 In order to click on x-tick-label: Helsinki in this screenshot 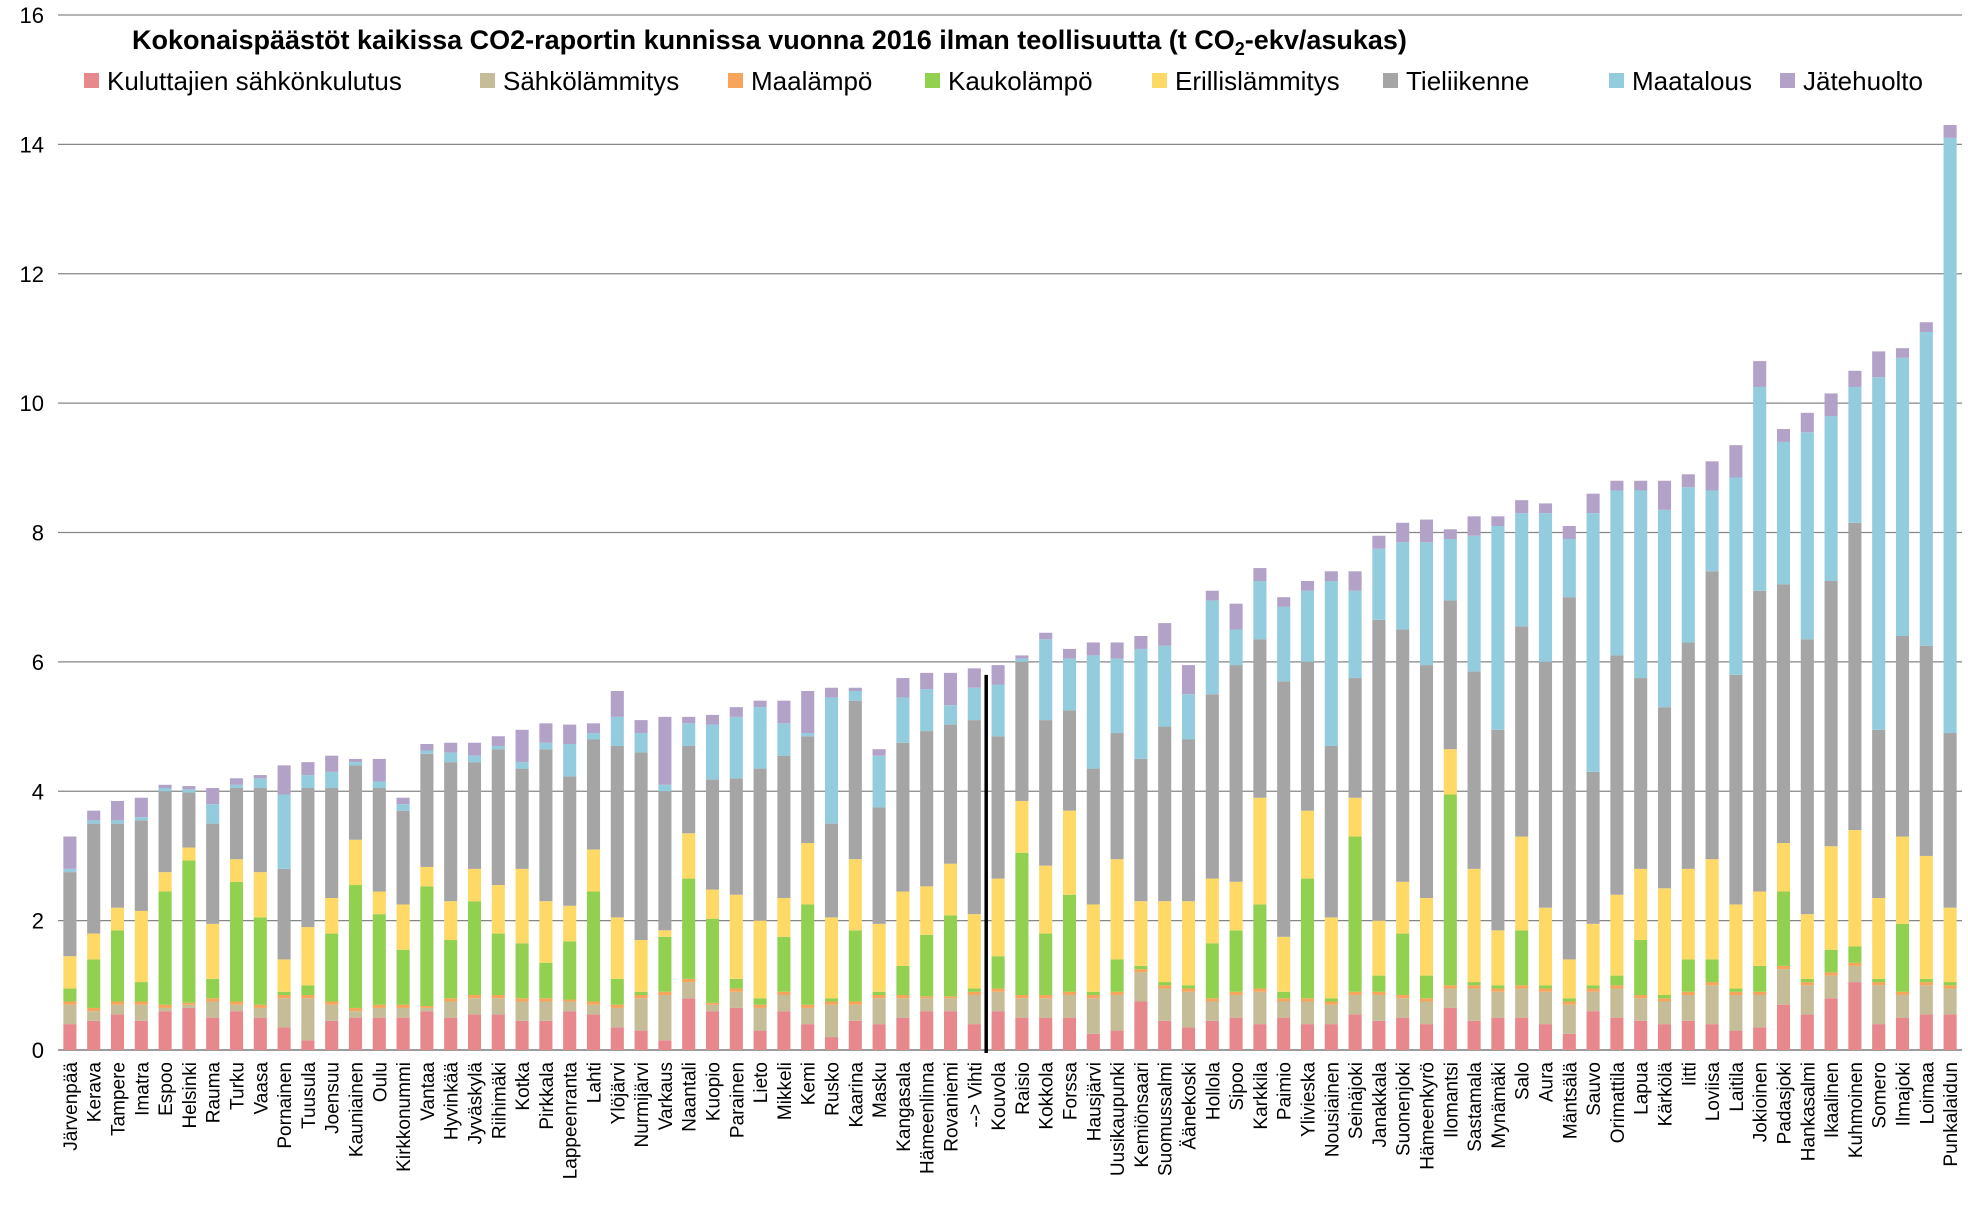, I will do `click(190, 1095)`.